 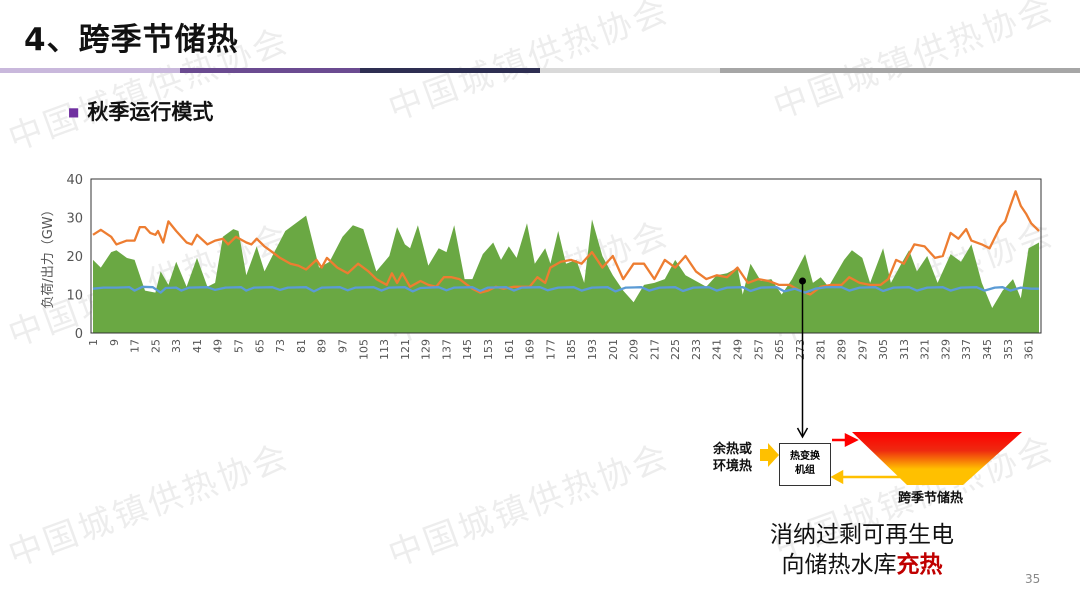 I want to click on x-tick-label: 113, so click(x=384, y=349).